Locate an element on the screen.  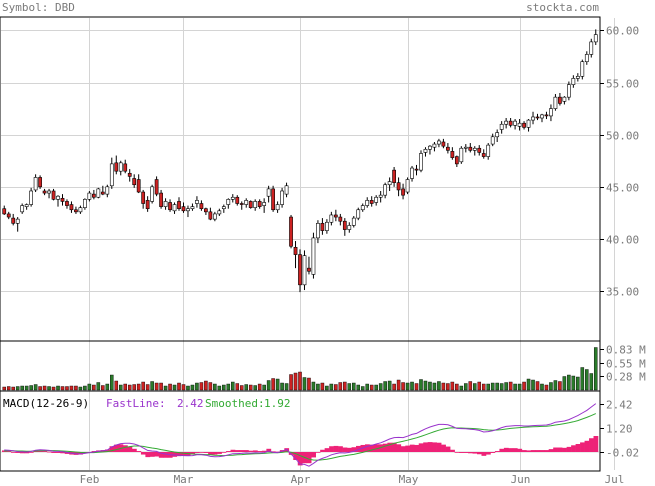
x-tick-label: Mar is located at coordinates (184, 479).